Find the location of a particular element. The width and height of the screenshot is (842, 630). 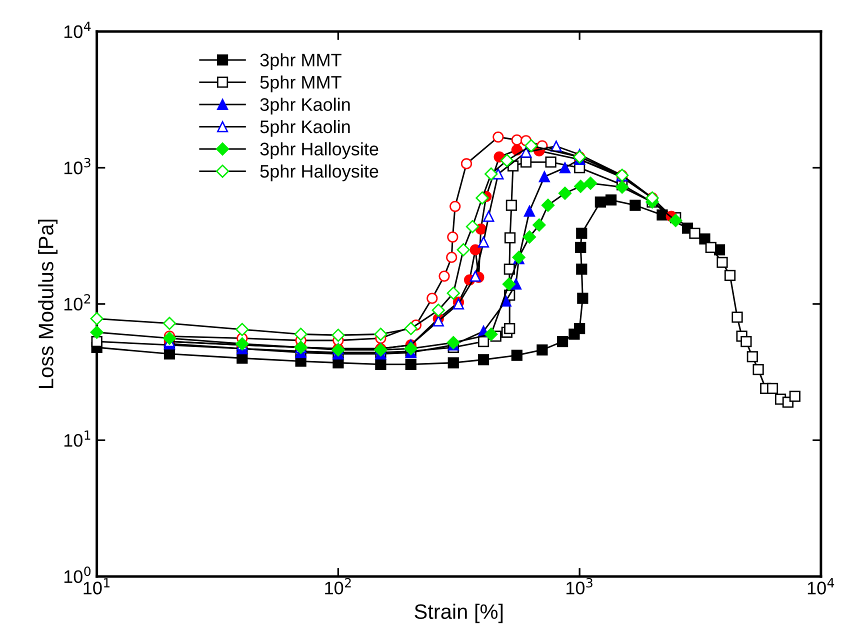

legend-label: 3phr Halloysite is located at coordinates (319, 151).